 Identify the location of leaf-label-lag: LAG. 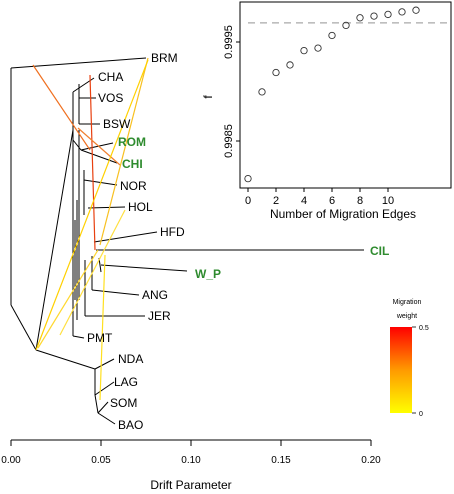
(126, 382).